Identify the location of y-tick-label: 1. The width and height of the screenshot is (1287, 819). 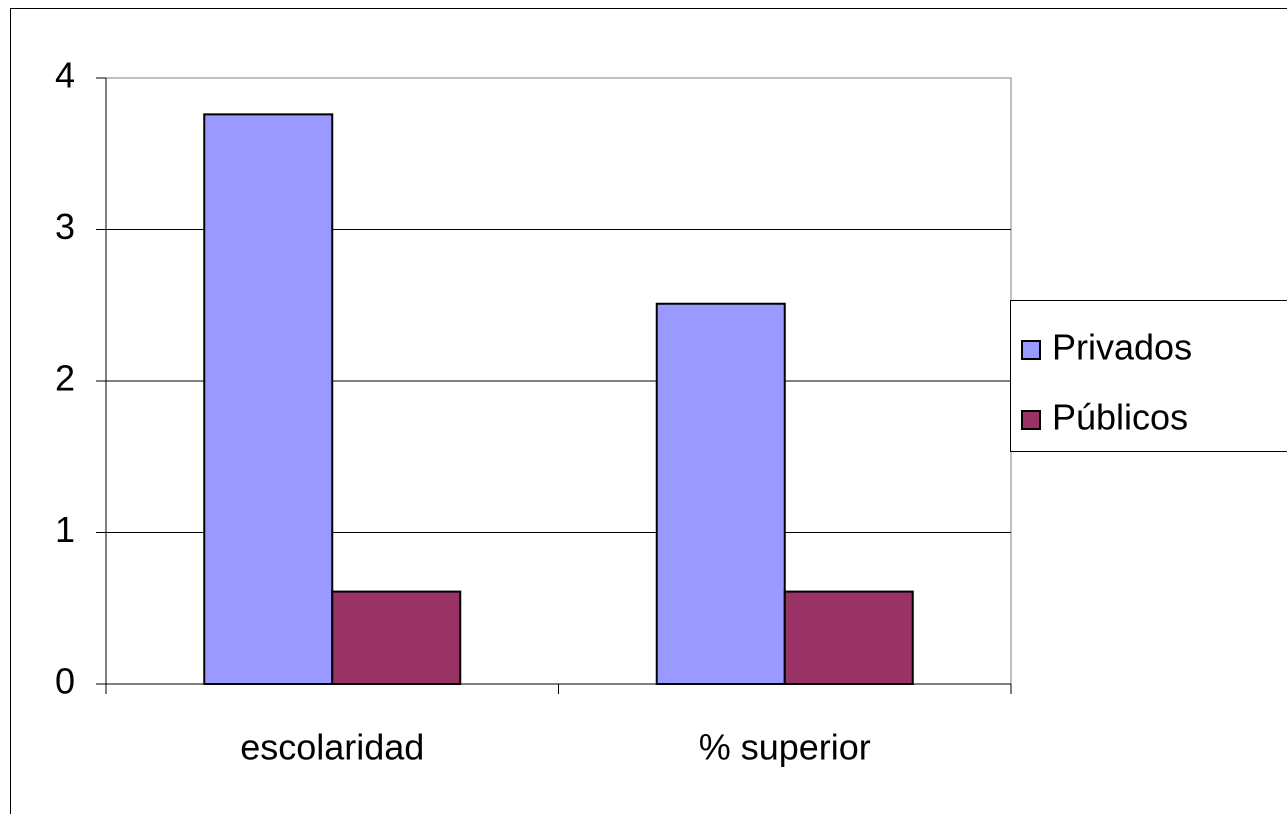
(65, 529).